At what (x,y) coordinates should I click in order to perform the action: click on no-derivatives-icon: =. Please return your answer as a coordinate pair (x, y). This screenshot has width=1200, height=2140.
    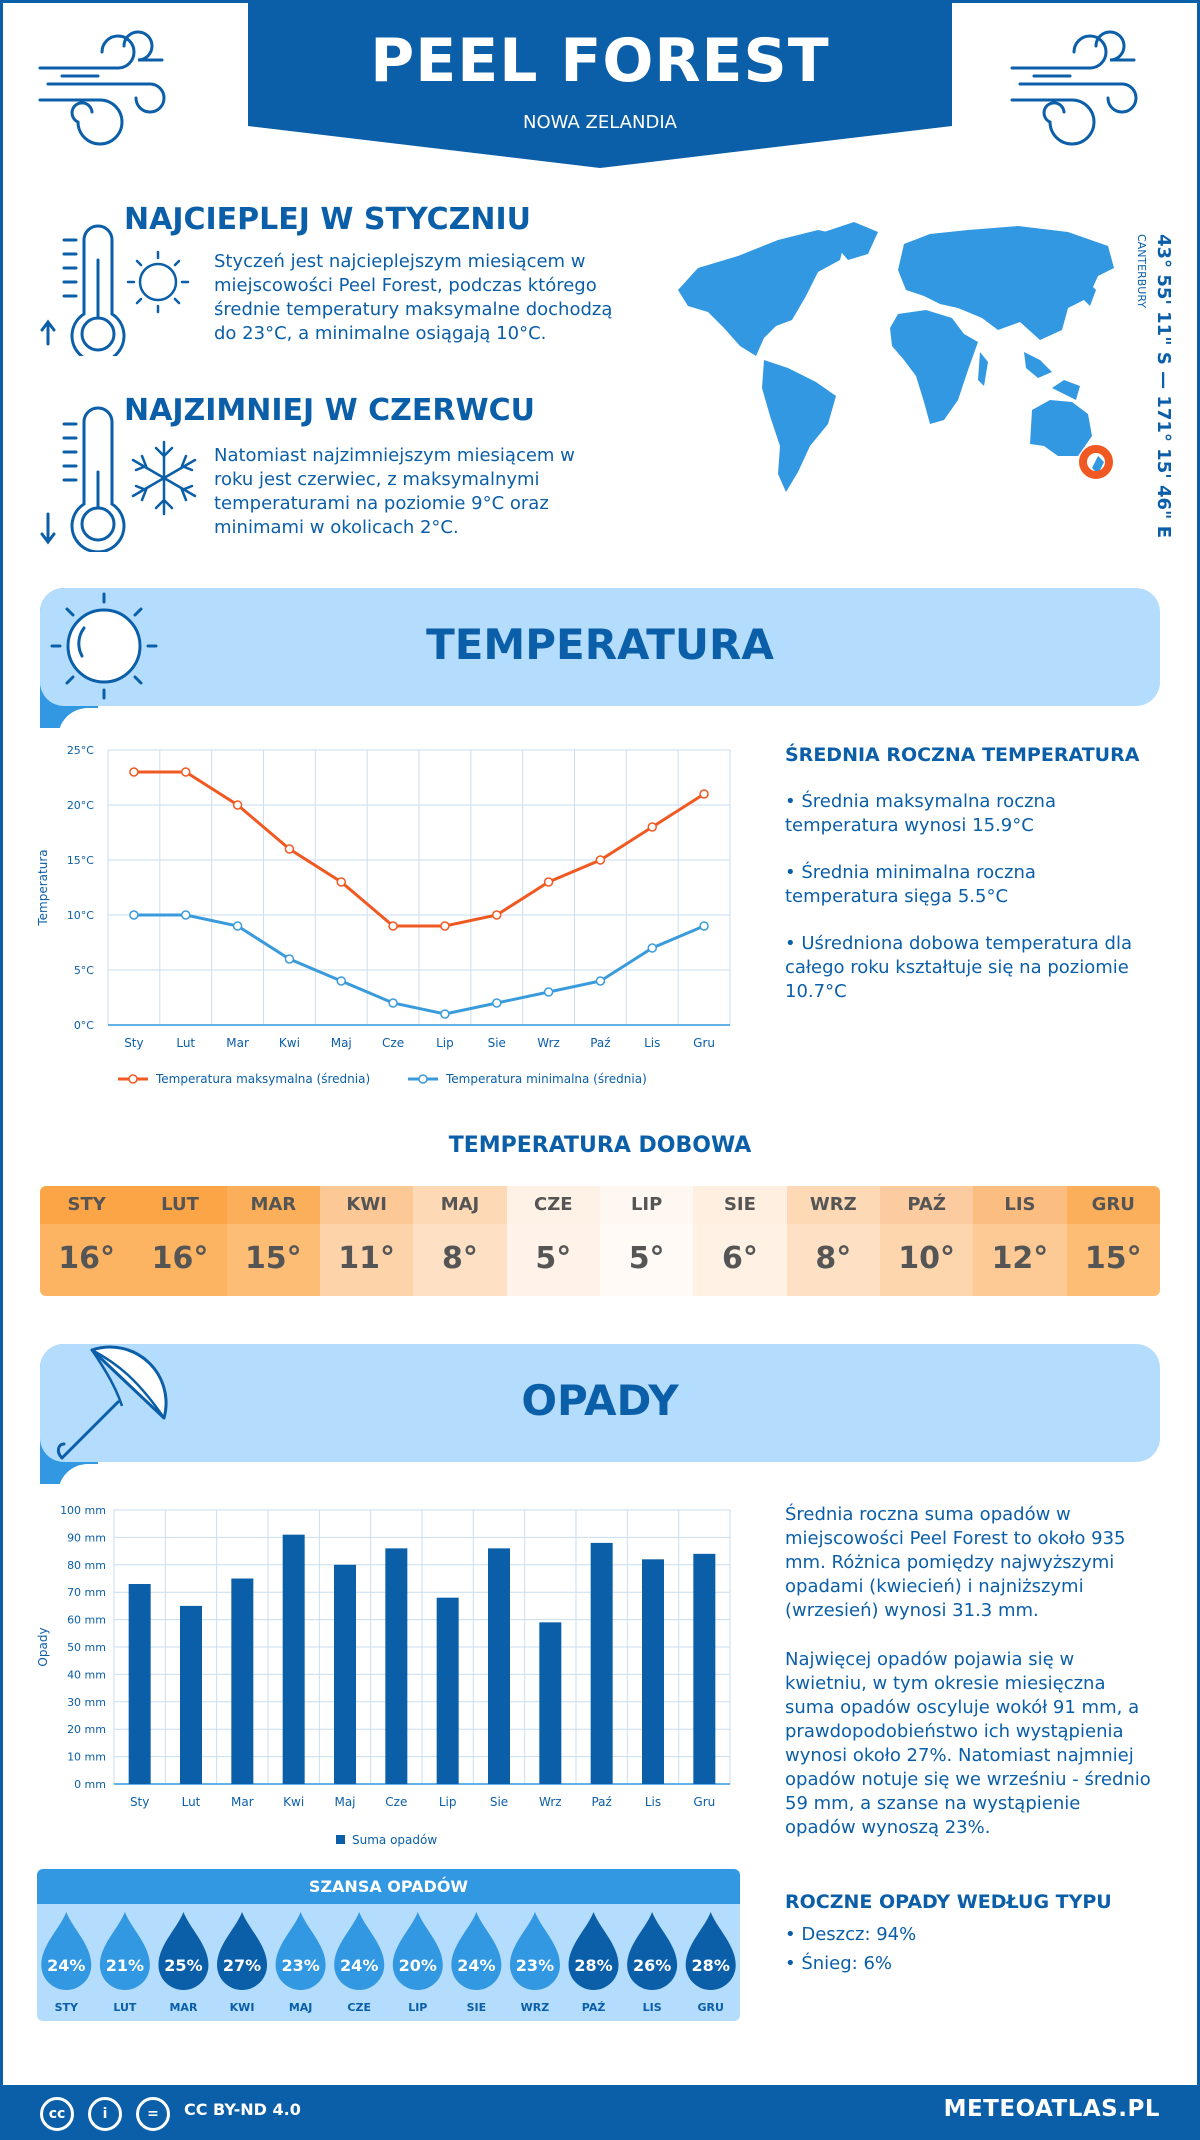
    Looking at the image, I should click on (153, 2114).